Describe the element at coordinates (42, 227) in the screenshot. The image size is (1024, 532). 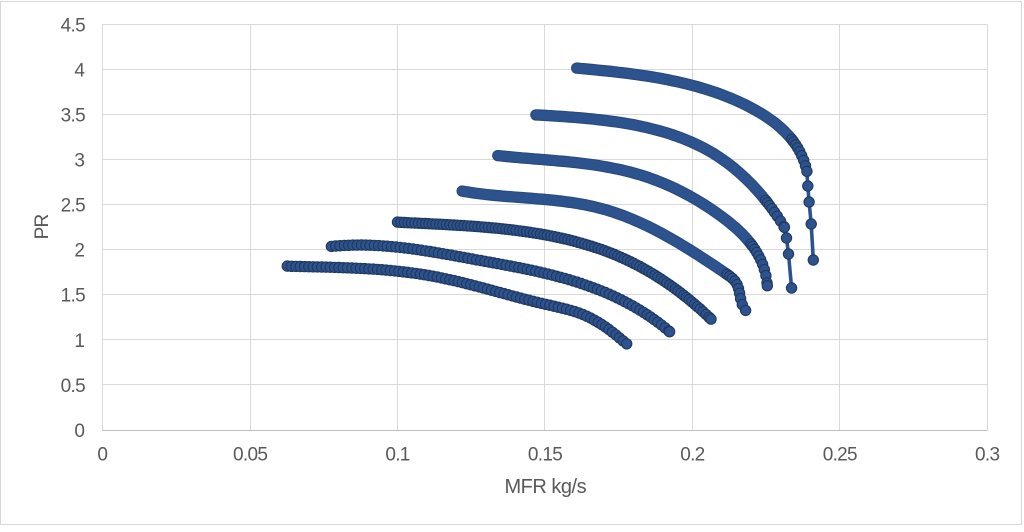
I see `svg-text: PR` at that location.